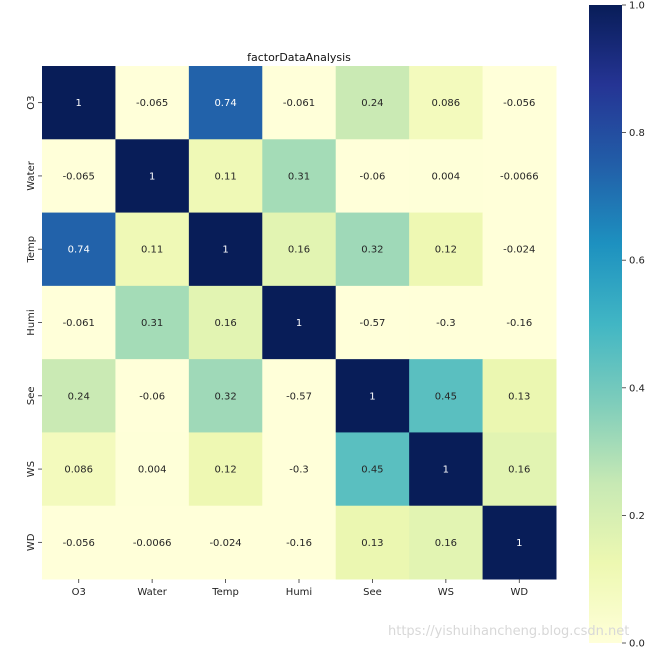 This screenshot has width=655, height=654. I want to click on y-tick-label: See, so click(31, 395).